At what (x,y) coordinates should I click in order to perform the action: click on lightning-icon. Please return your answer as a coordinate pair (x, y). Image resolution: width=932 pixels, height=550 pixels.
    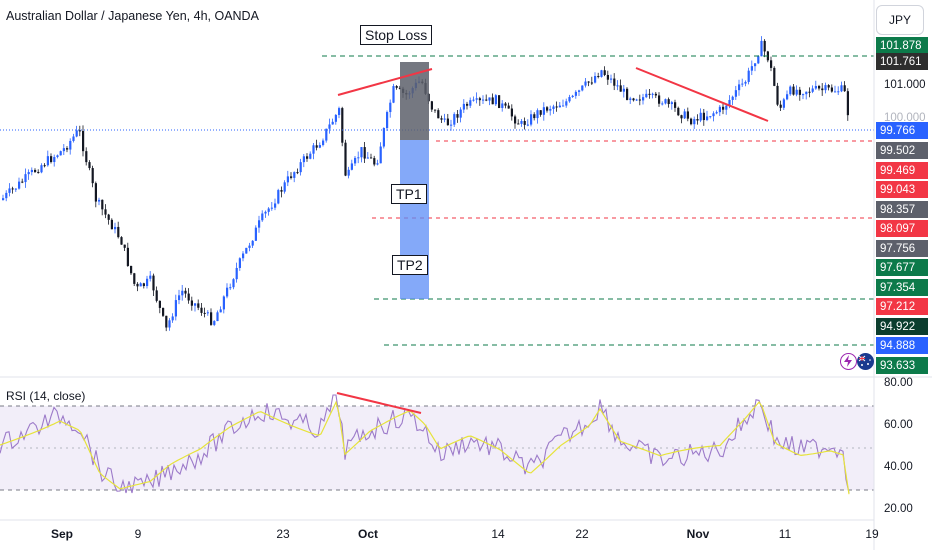
    Looking at the image, I should click on (848, 361).